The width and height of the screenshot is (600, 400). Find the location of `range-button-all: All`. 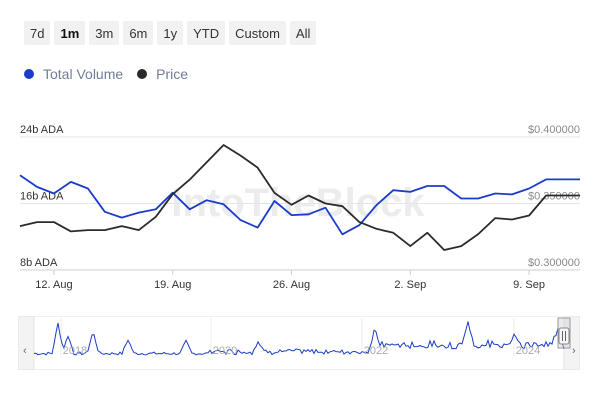

range-button-all: All is located at coordinates (303, 33).